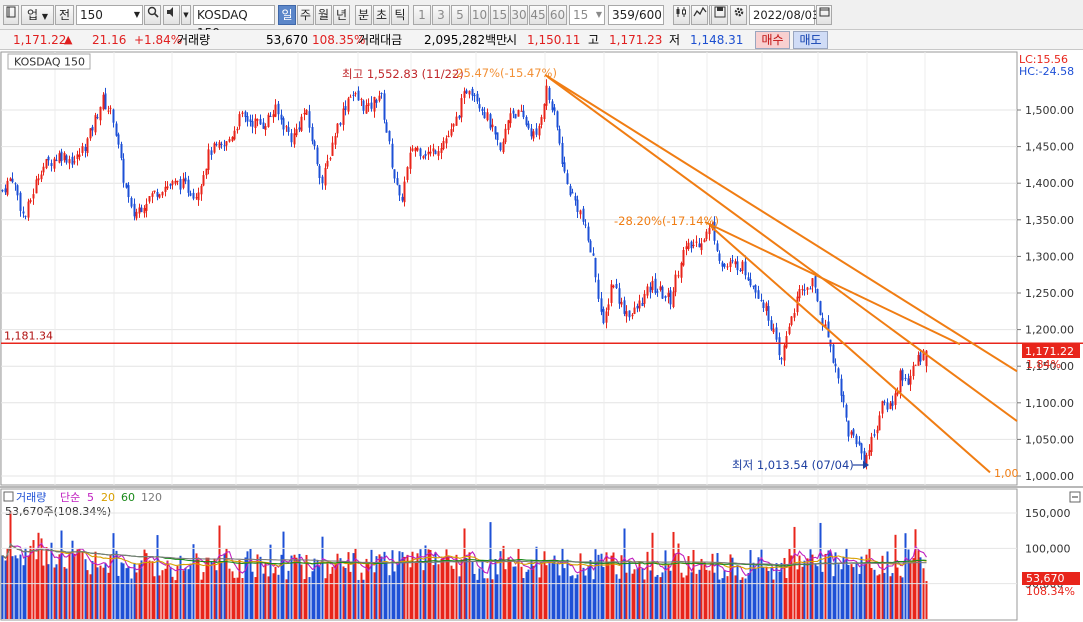  I want to click on interval-1: 1, so click(422, 15).